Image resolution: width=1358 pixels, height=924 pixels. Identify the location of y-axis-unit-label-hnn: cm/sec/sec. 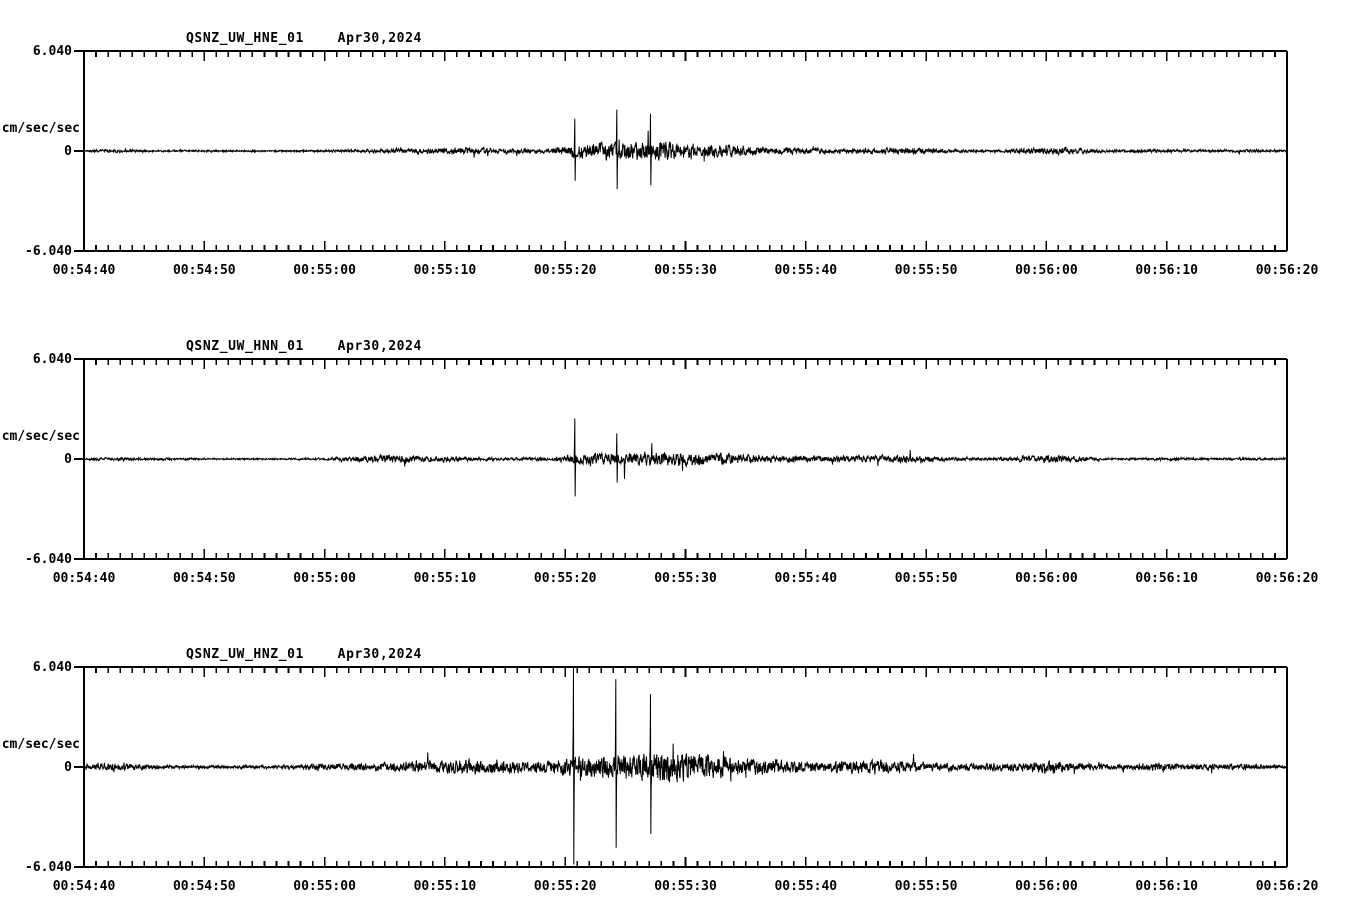
(40, 436).